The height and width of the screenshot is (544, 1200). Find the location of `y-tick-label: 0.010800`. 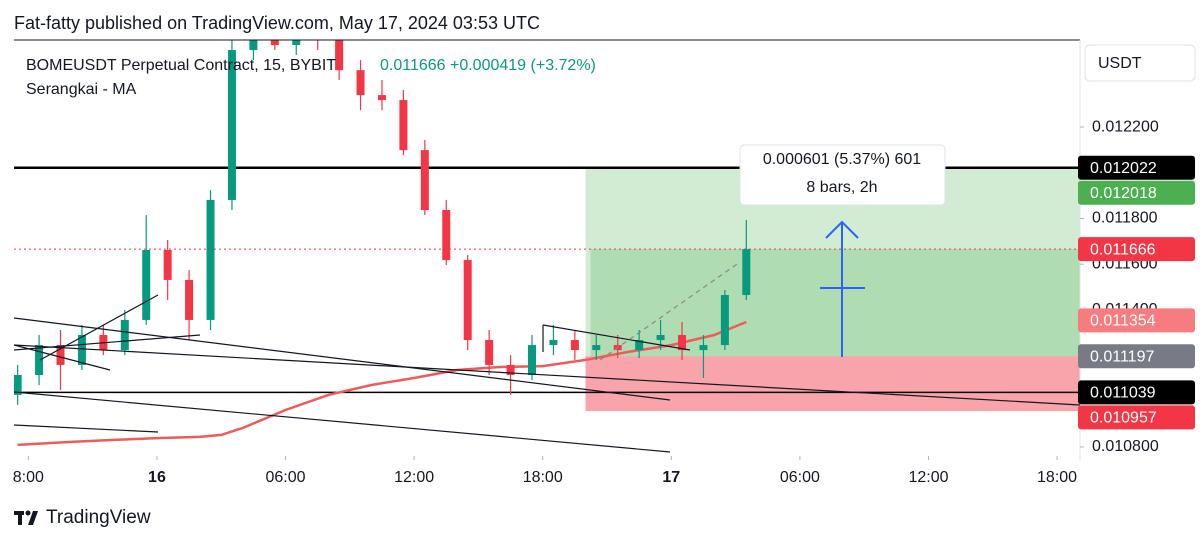

y-tick-label: 0.010800 is located at coordinates (1125, 446).